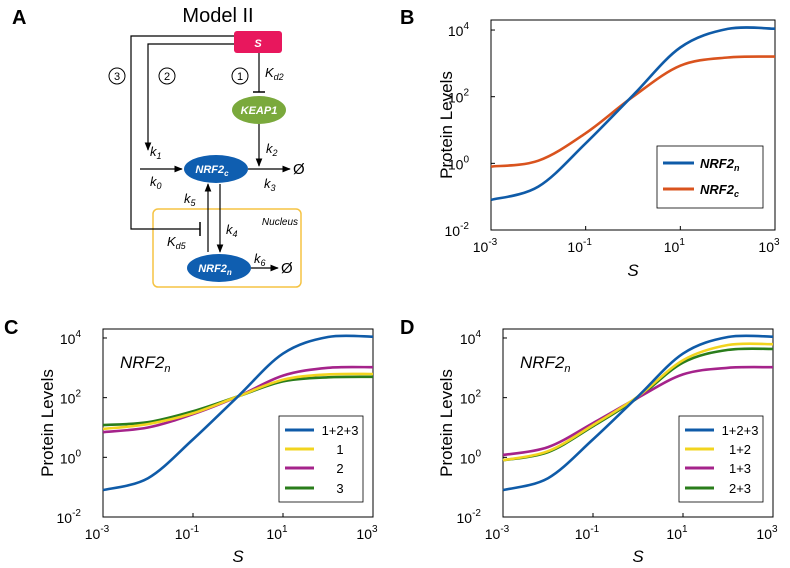 This screenshot has width=790, height=568. I want to click on panel-d-inner-label: NRF2n, so click(545, 364).